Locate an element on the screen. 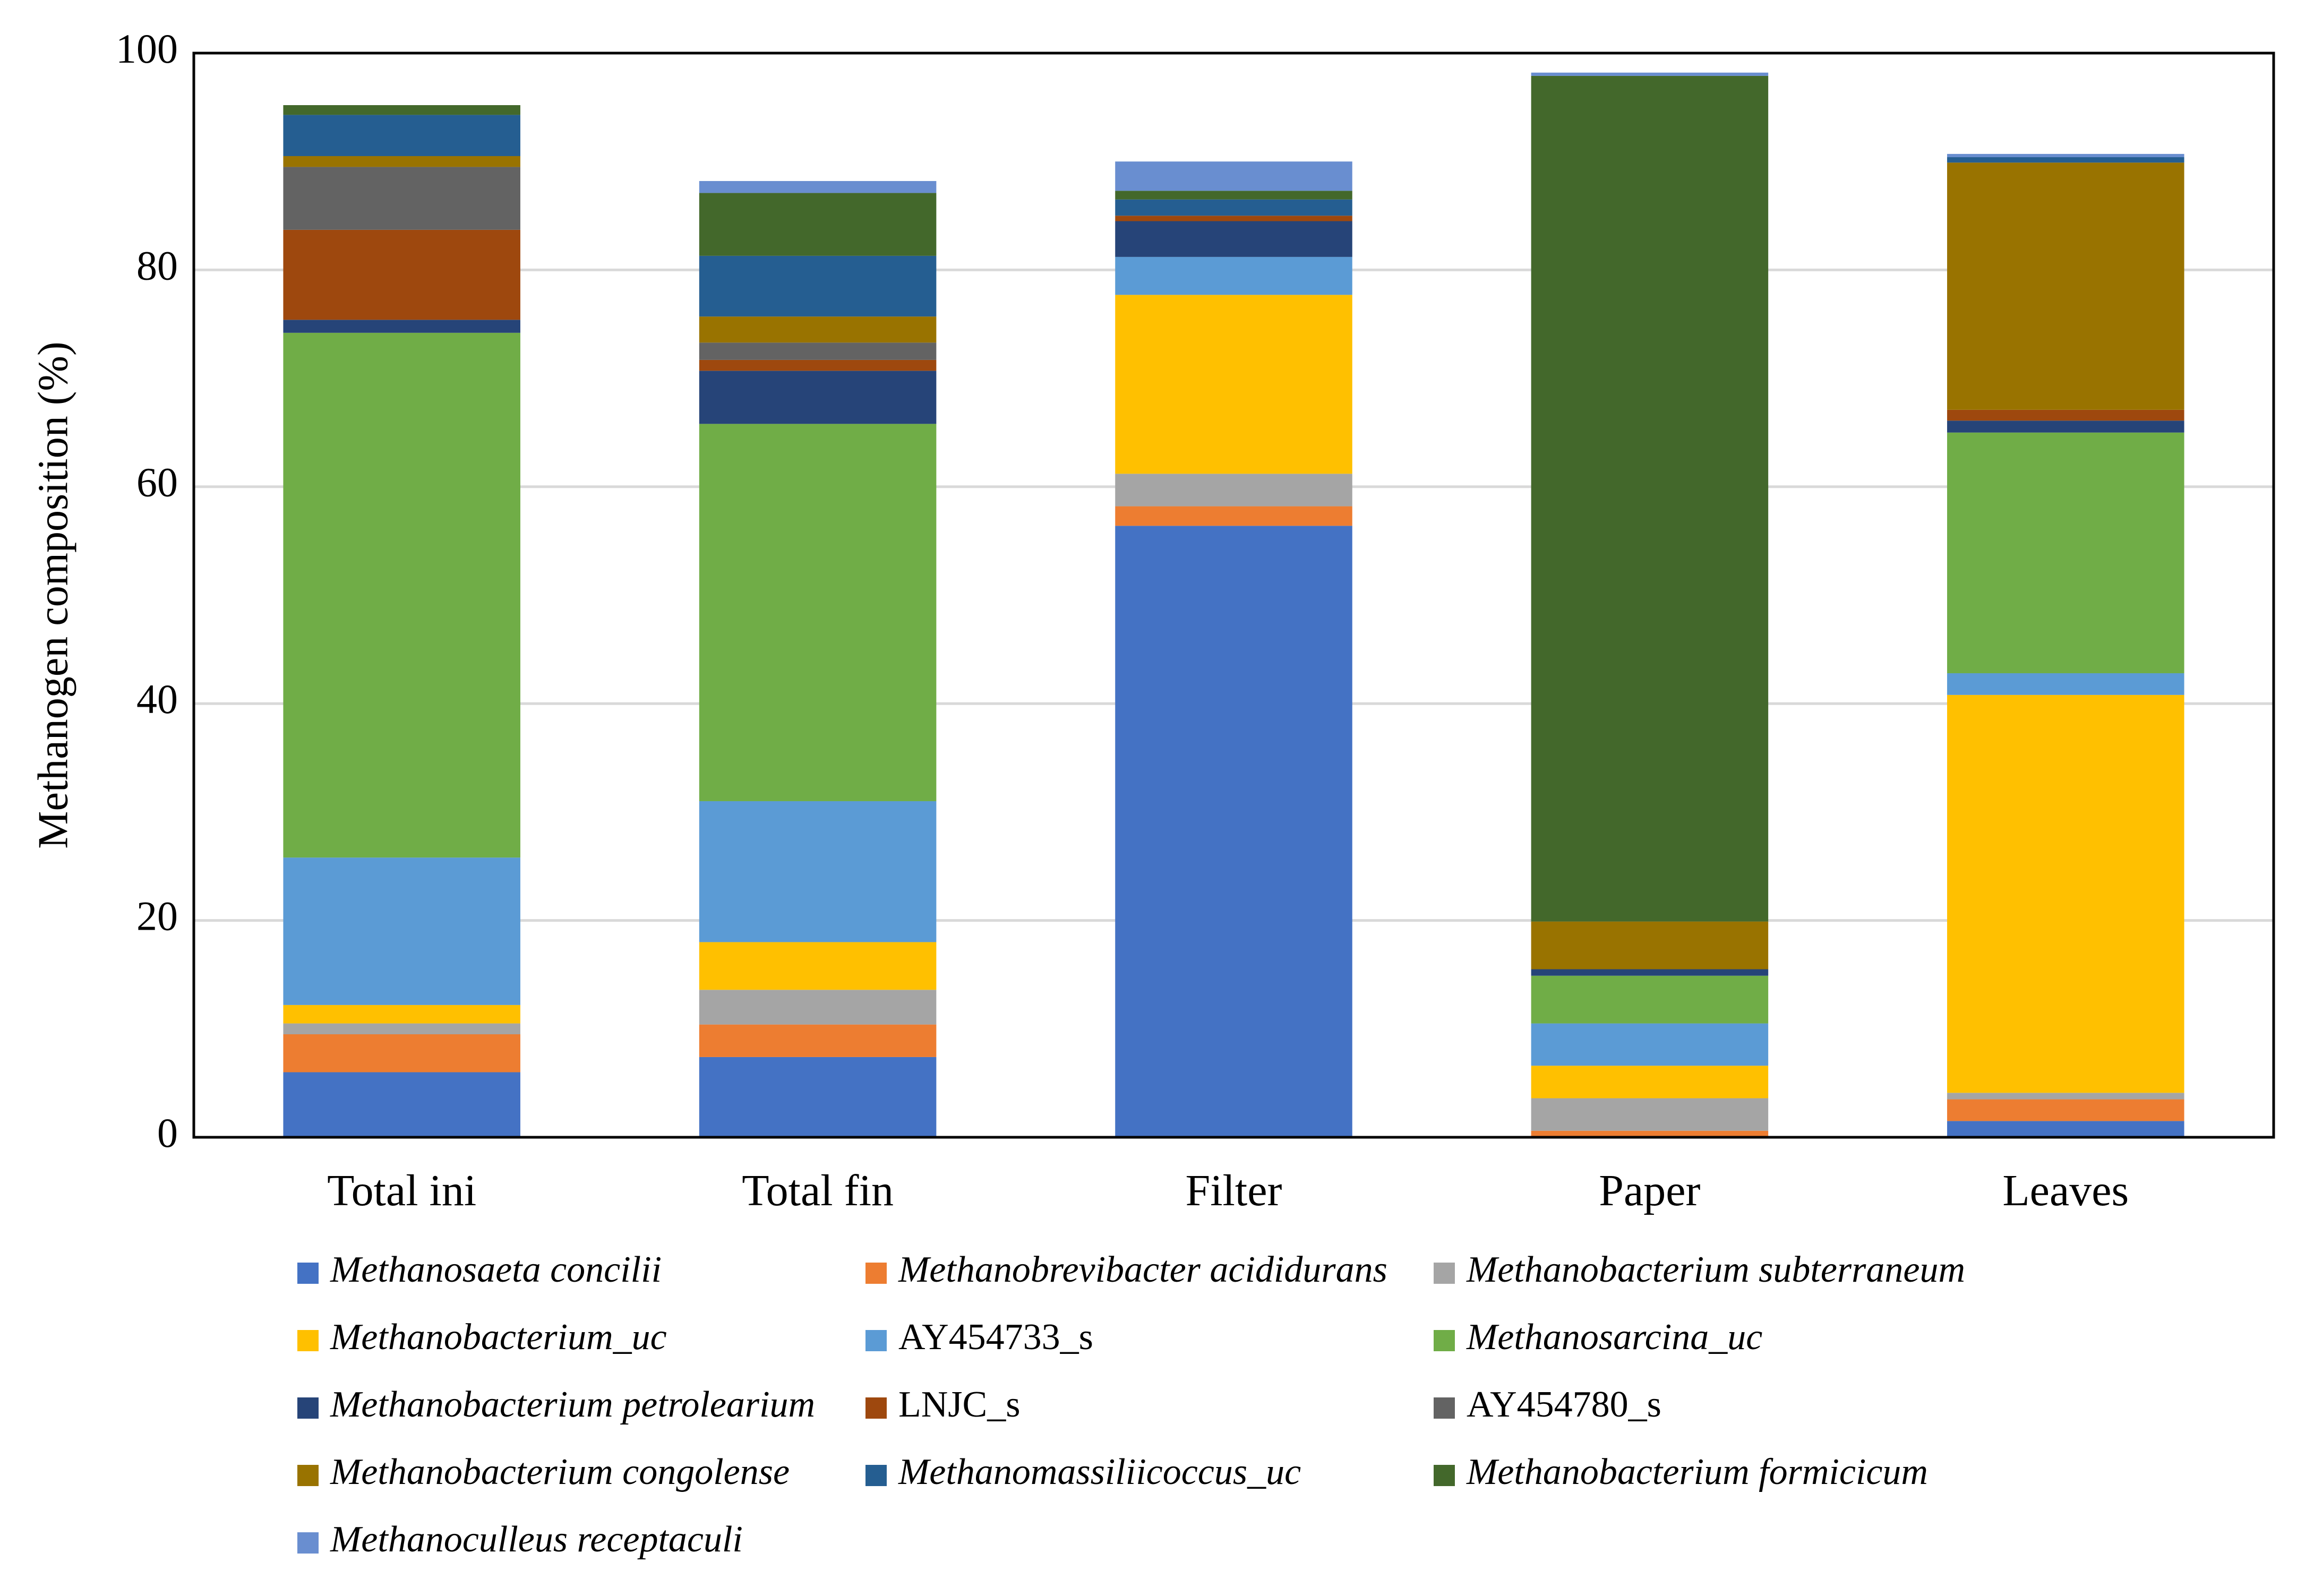 The image size is (2297, 1596). legend-item: Methanobacterium congolense is located at coordinates (543, 1472).